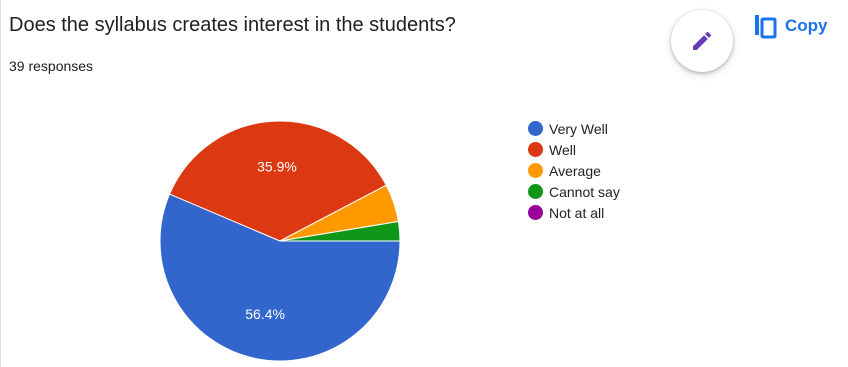 The image size is (848, 367). Describe the element at coordinates (340, 231) in the screenshot. I see `pie-slice-cannot-say` at that location.